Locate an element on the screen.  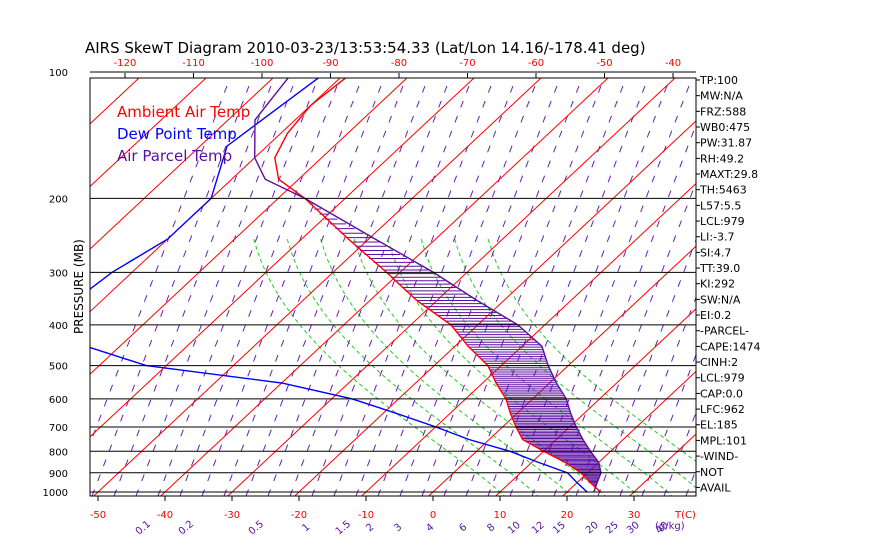
mixing-ratio-tick-label: 20 is located at coordinates (592, 528).